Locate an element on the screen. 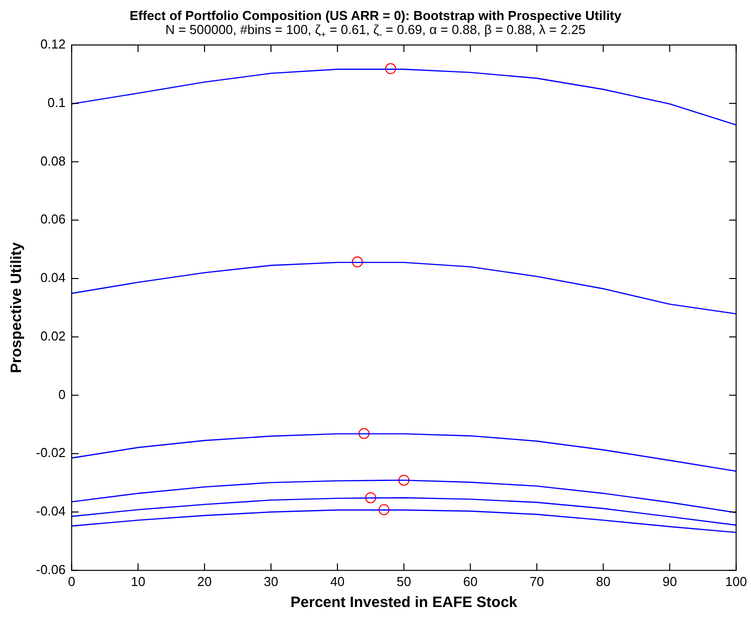 The height and width of the screenshot is (620, 751). chart-subtitle: N = 500000, #bins = 100, ζ$_{+}$ = 0.61, ζ$_{-}$ = 0.69, α = 0.88, β = 0.88, λ = 2.25 is located at coordinates (375, 31).